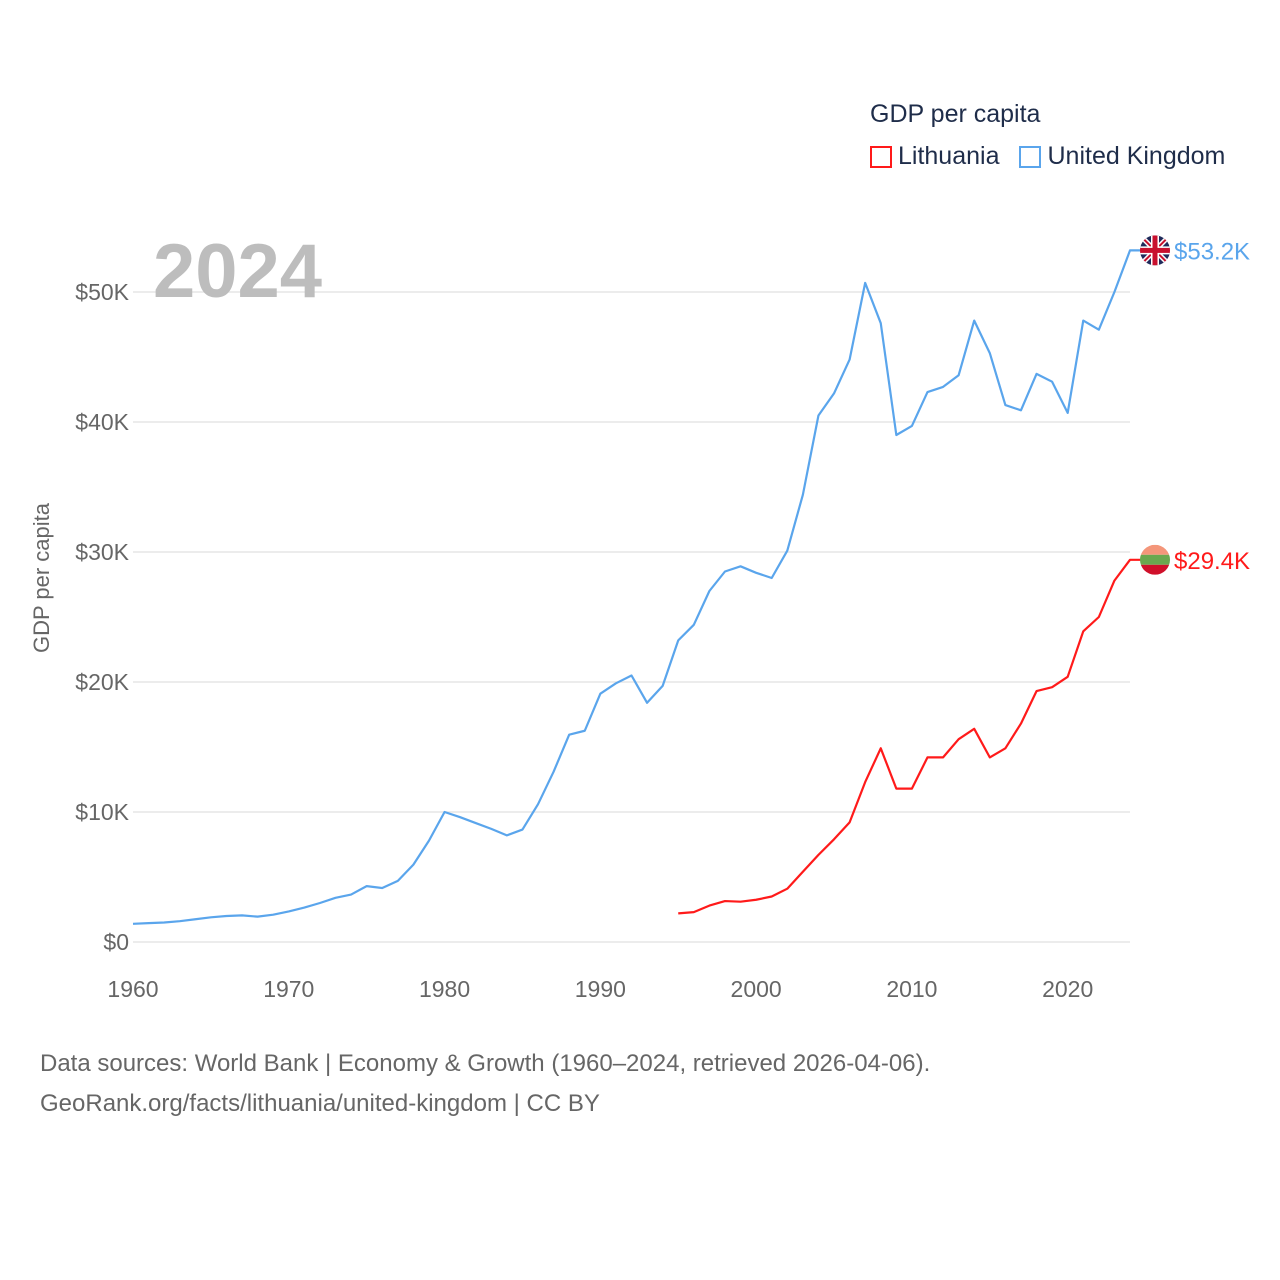 The width and height of the screenshot is (1280, 1280). What do you see at coordinates (102, 422) in the screenshot?
I see `y-tick-label: $40K` at bounding box center [102, 422].